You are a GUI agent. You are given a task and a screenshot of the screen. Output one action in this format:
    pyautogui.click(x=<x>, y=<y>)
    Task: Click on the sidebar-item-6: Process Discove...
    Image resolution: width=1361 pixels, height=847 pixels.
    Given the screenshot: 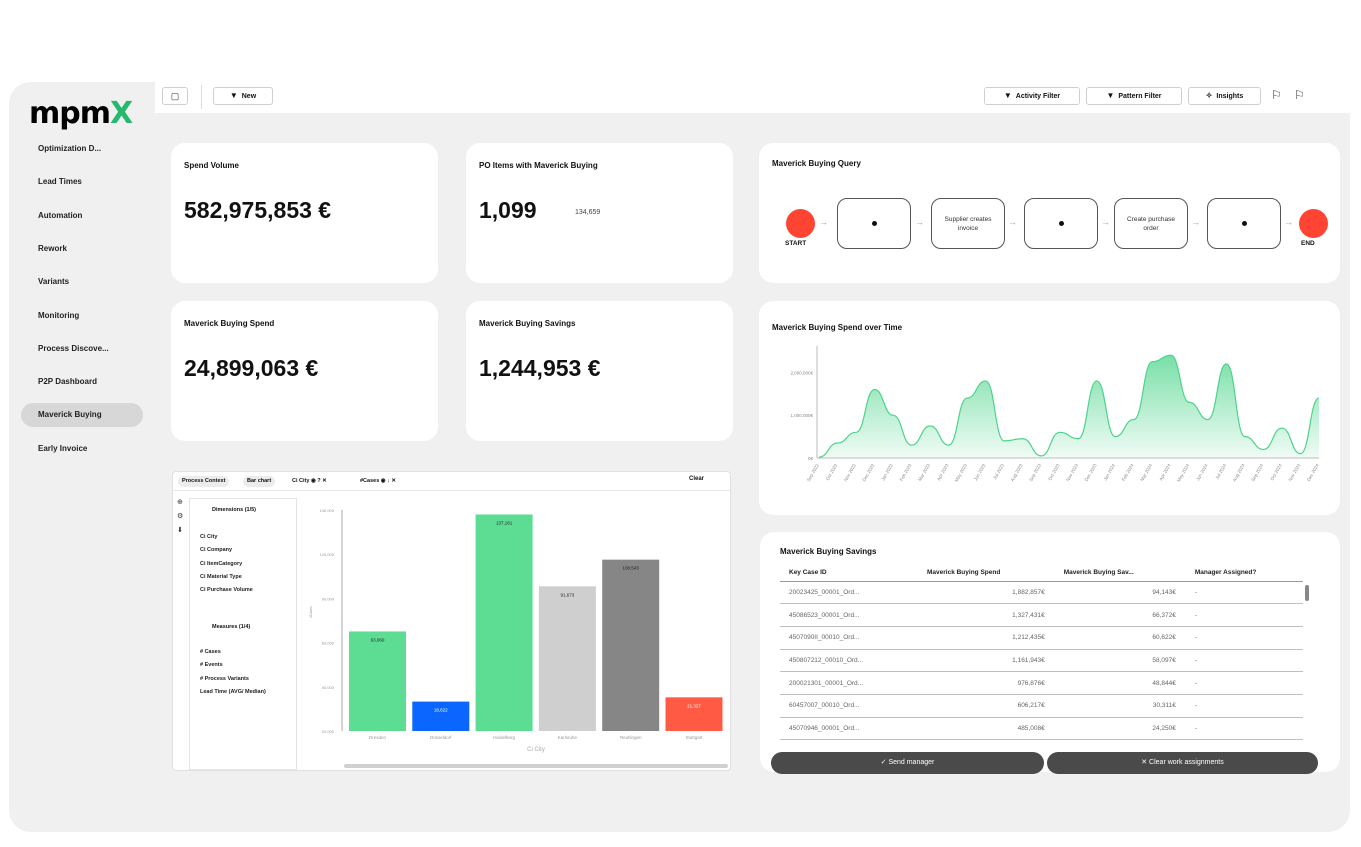 What is the action you would take?
    pyautogui.click(x=73, y=348)
    